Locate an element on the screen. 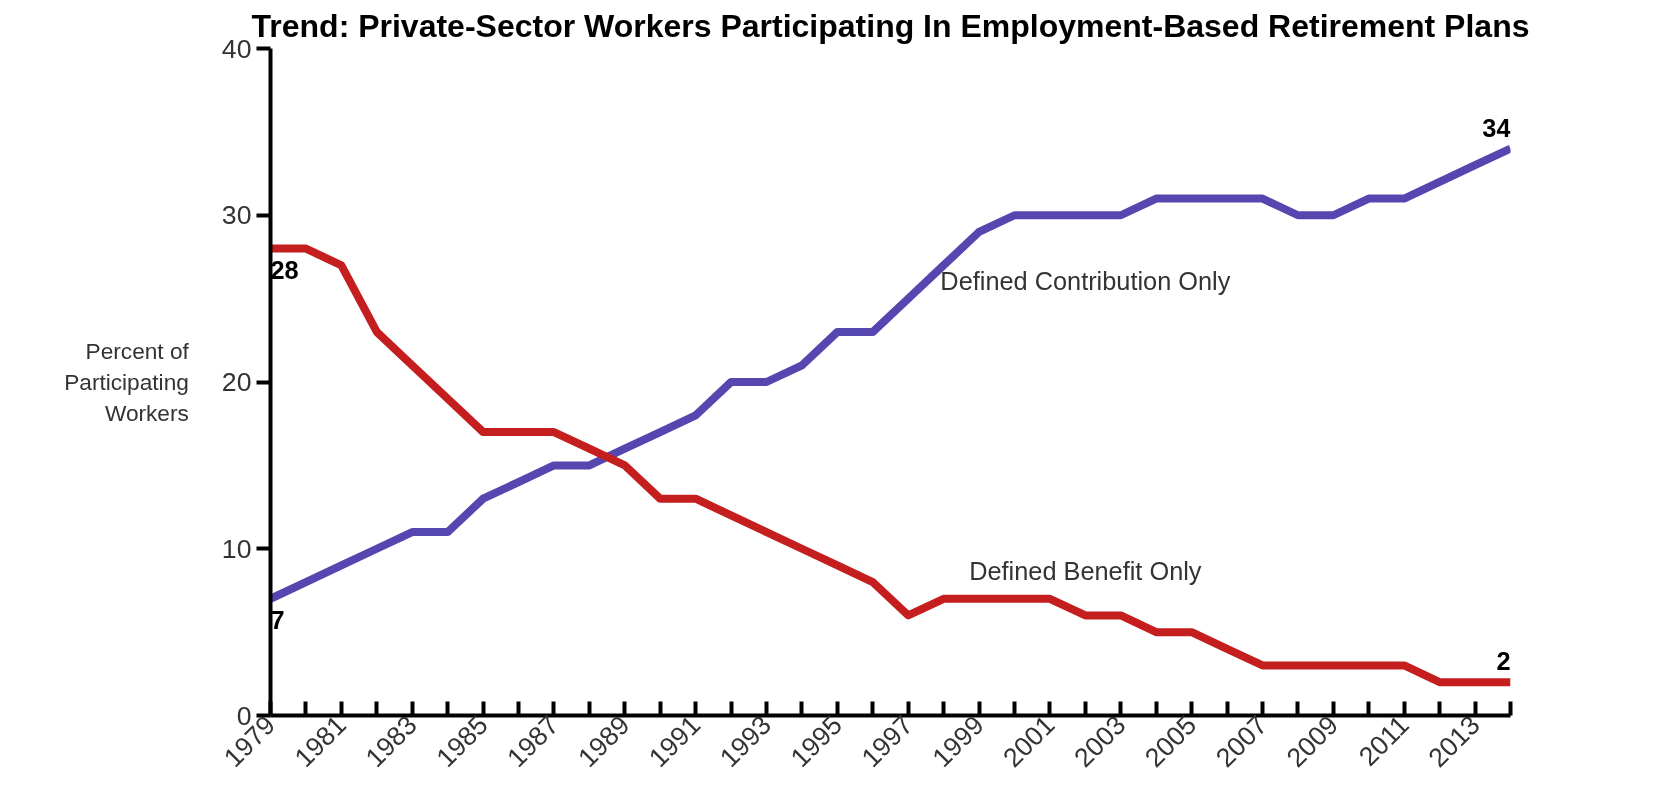  chart-title: Trend: Private-Sector Workers Participating In Employment-Based Retirement Plans is located at coordinates (890, 25).